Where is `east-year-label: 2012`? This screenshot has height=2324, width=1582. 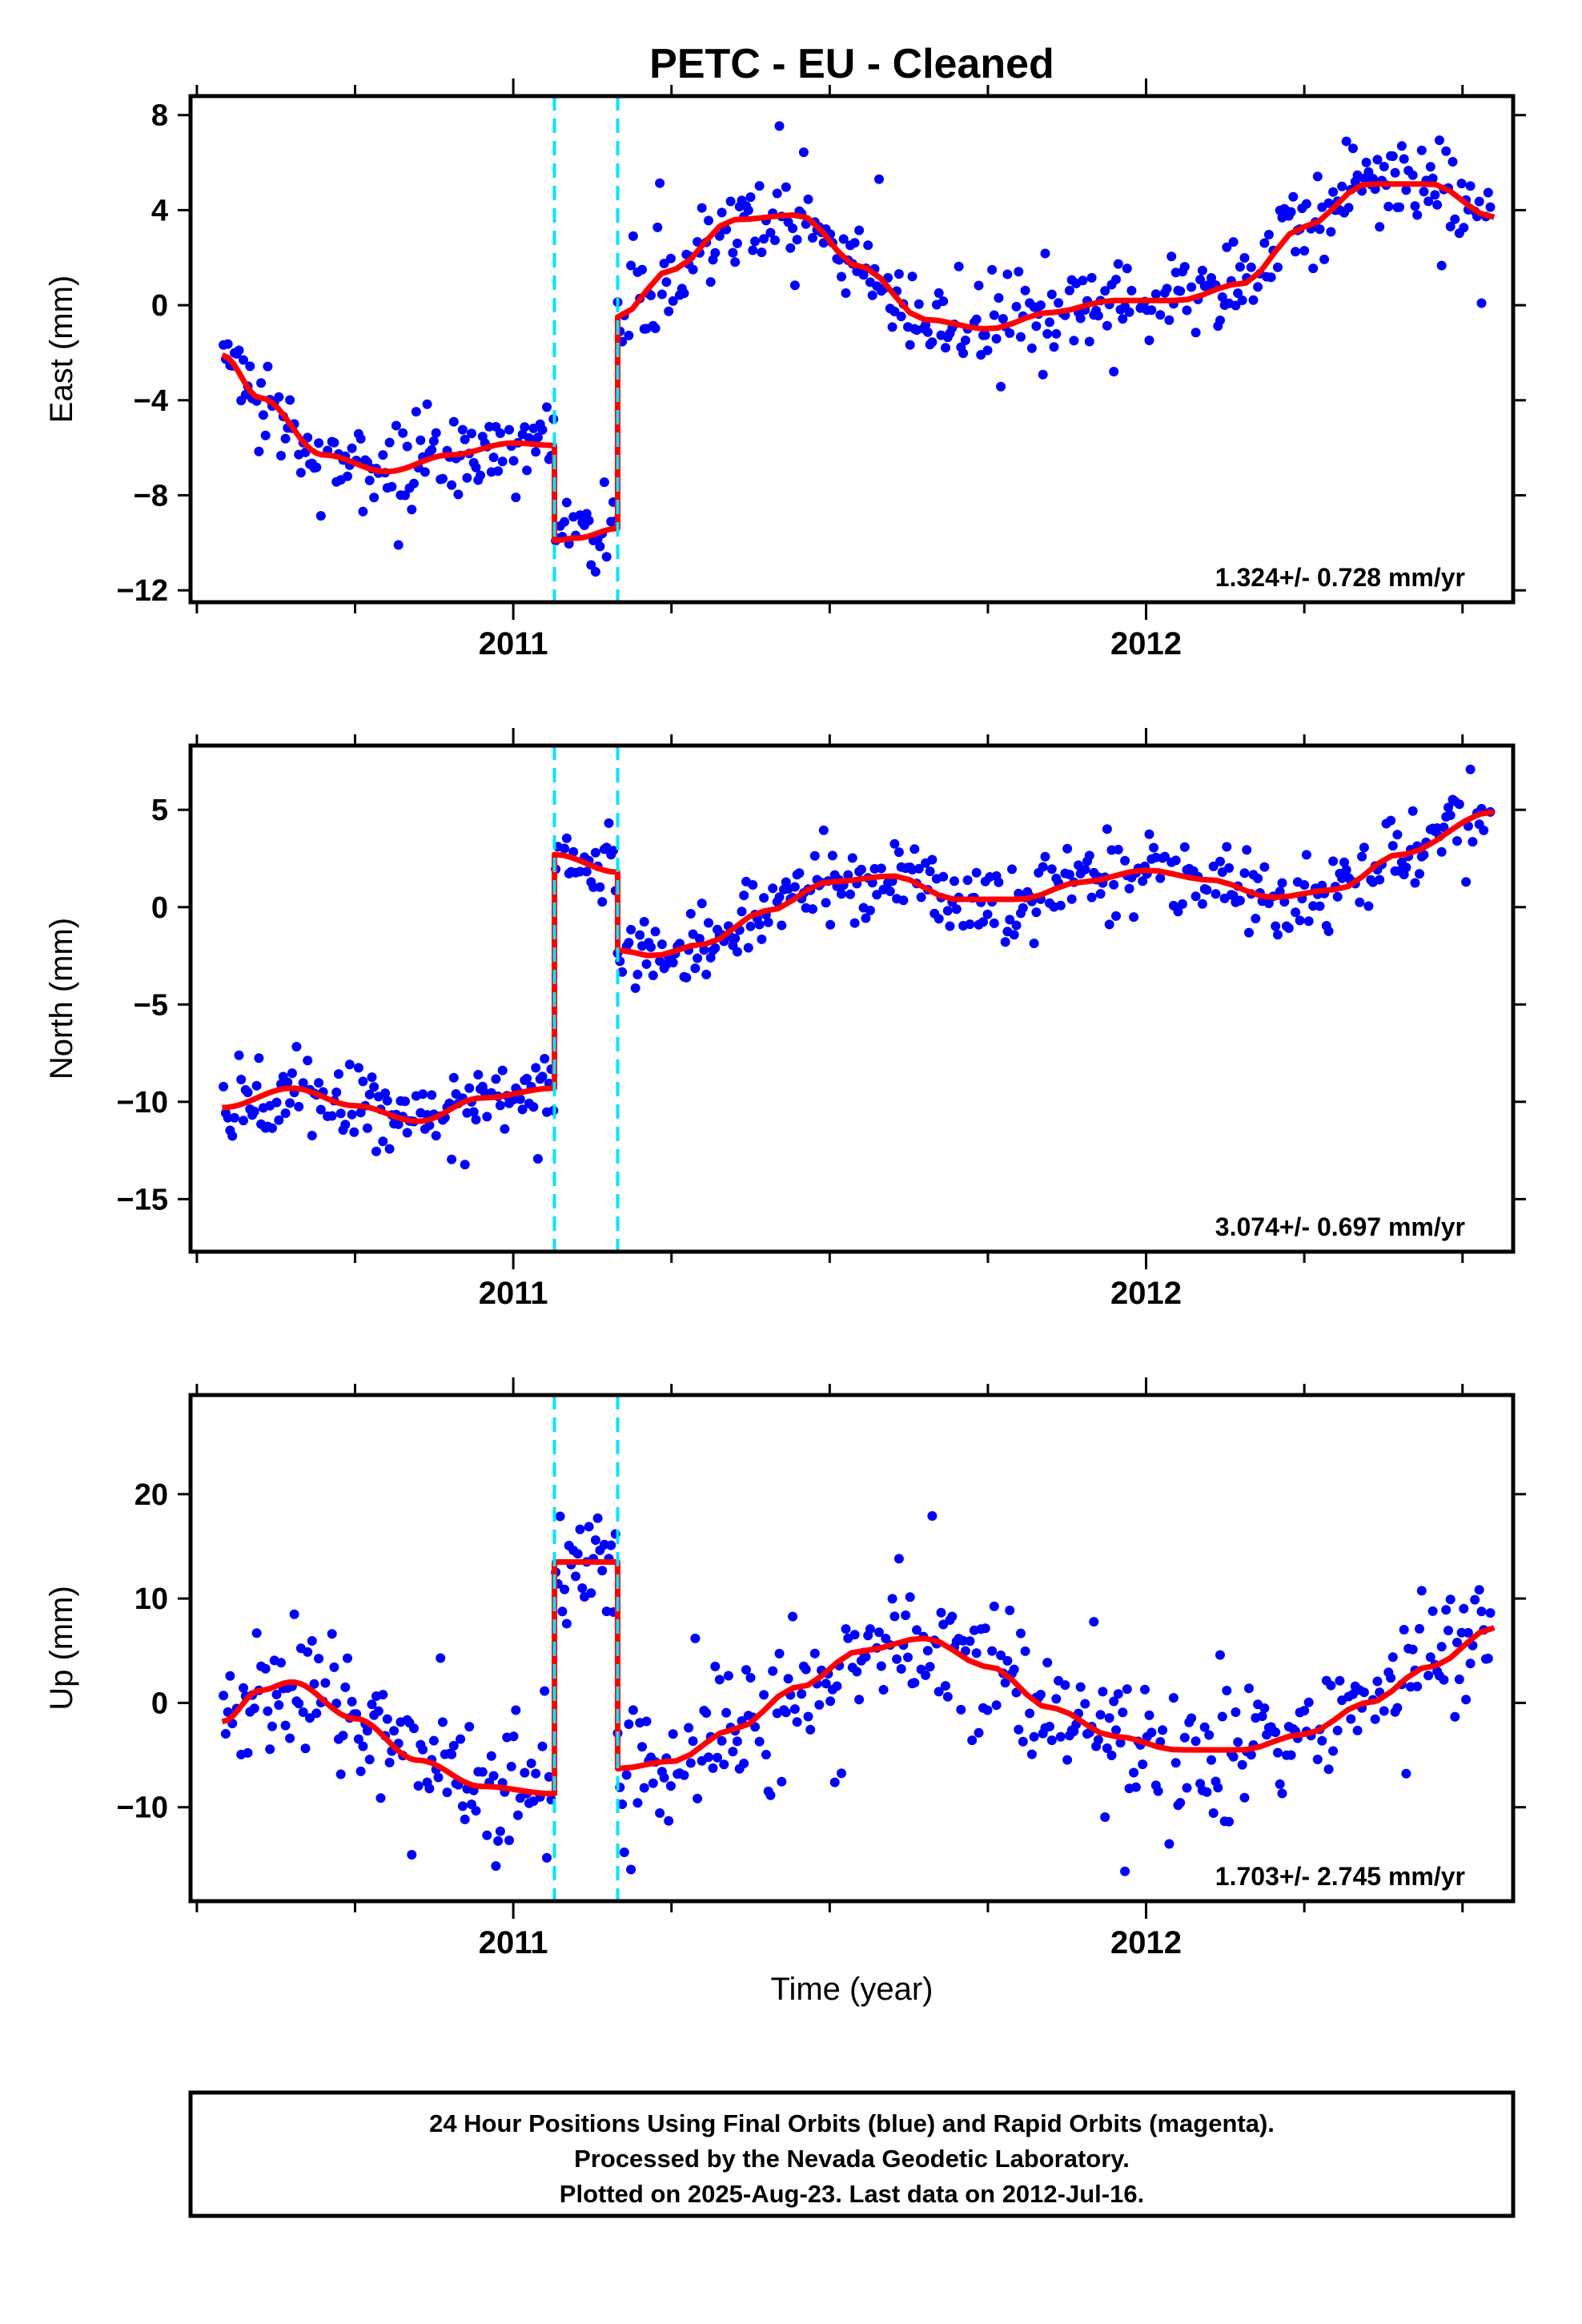
east-year-label: 2012 is located at coordinates (1146, 644).